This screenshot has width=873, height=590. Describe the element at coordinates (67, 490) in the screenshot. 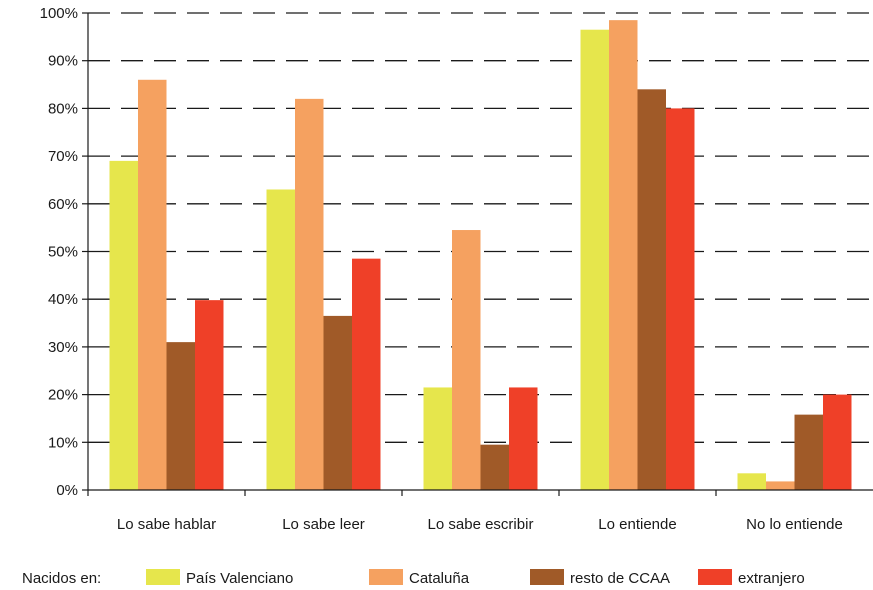

I see `y-tick-label: 0%` at that location.